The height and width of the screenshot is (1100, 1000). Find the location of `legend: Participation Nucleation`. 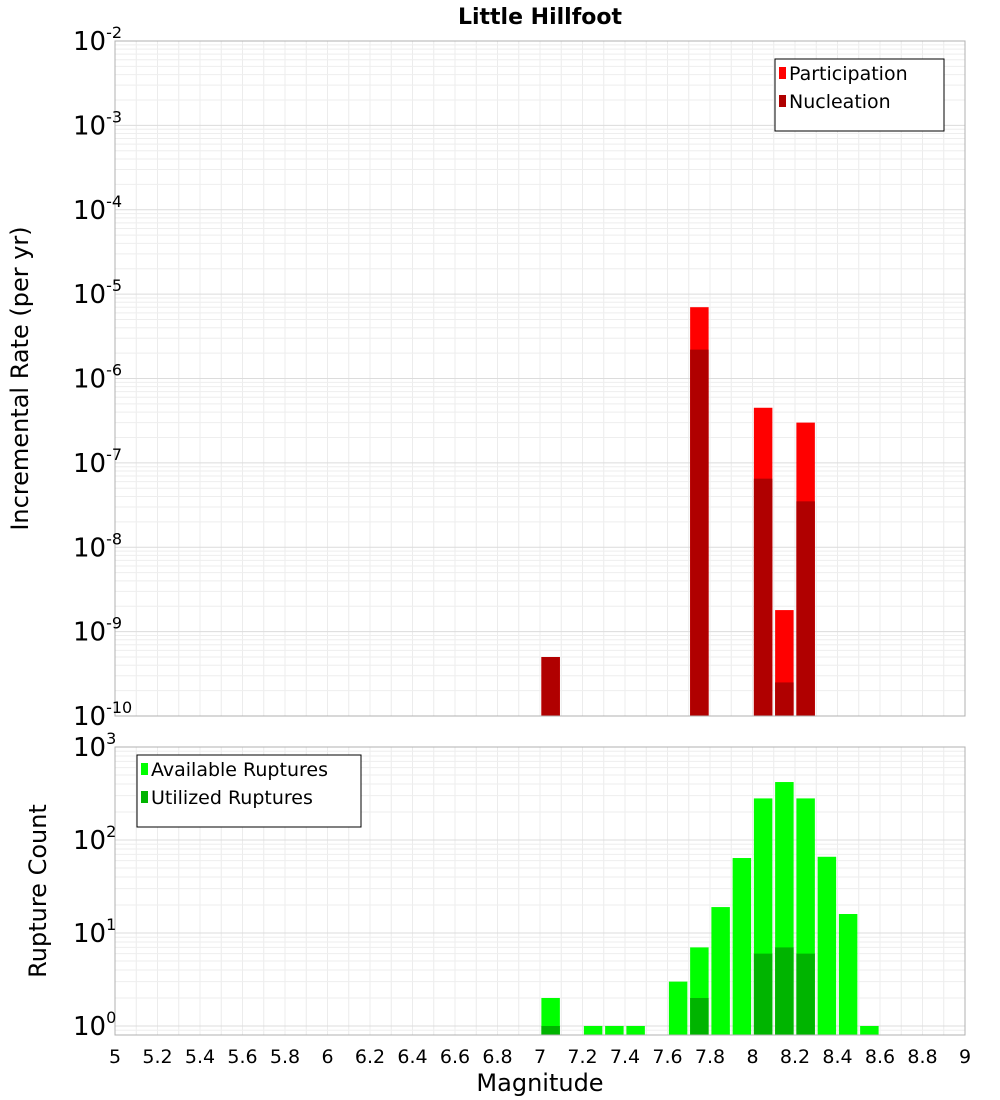

legend: Participation Nucleation is located at coordinates (859, 95).